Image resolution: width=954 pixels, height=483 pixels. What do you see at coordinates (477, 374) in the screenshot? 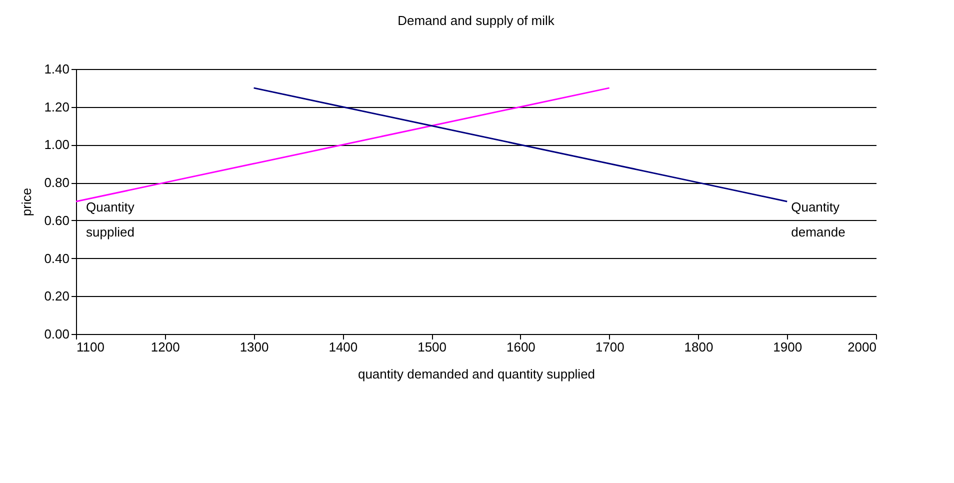
I see `x-axis-title: quantity demanded and quantity supplied` at bounding box center [477, 374].